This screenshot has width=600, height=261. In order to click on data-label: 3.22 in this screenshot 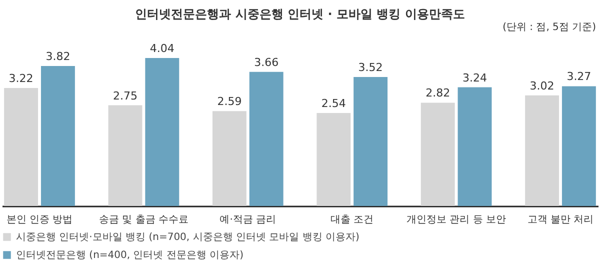, I will do `click(21, 79)`.